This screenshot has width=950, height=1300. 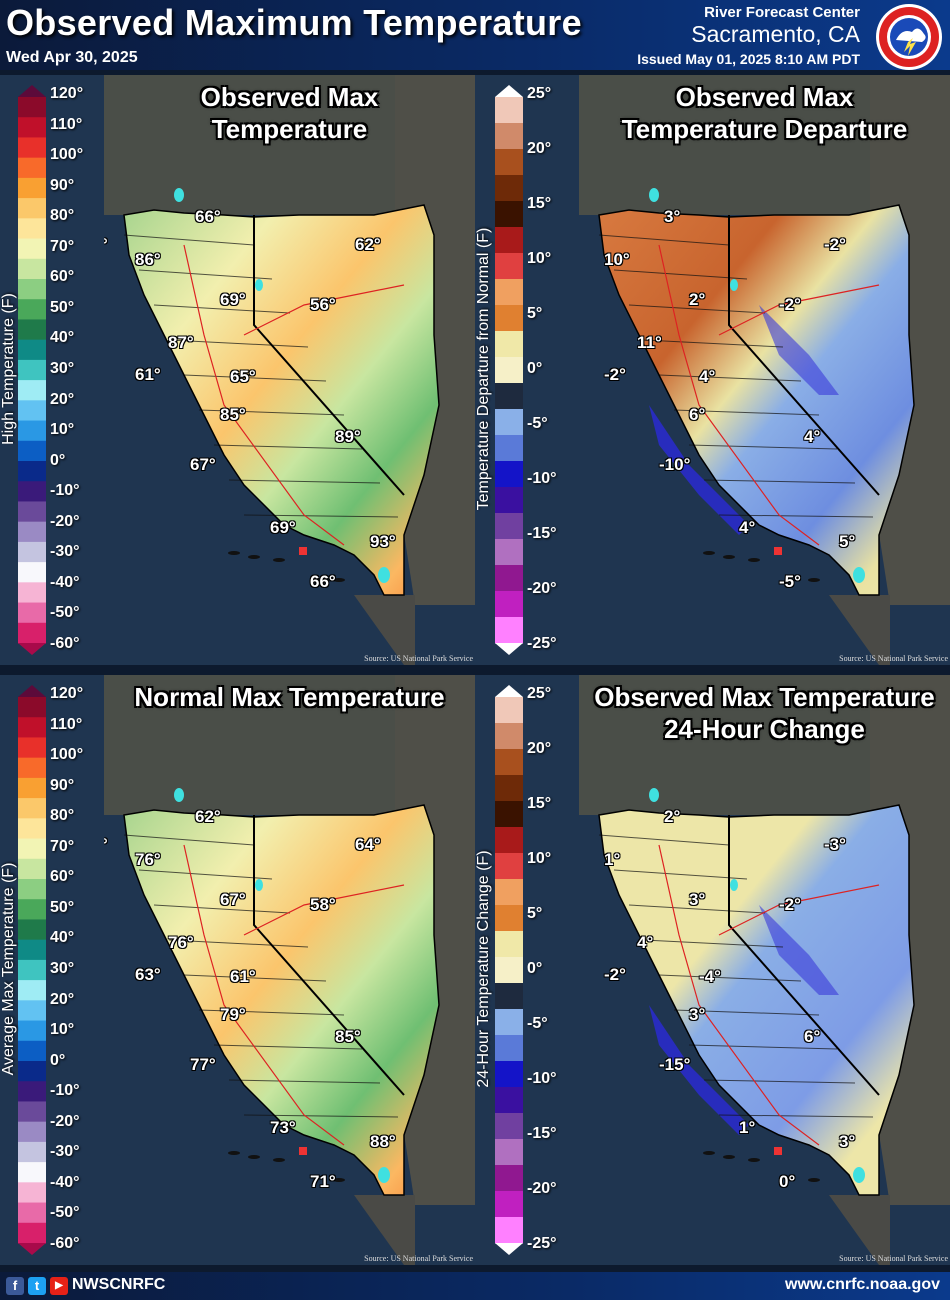 What do you see at coordinates (148, 974) in the screenshot?
I see `map-value-label: 63°` at bounding box center [148, 974].